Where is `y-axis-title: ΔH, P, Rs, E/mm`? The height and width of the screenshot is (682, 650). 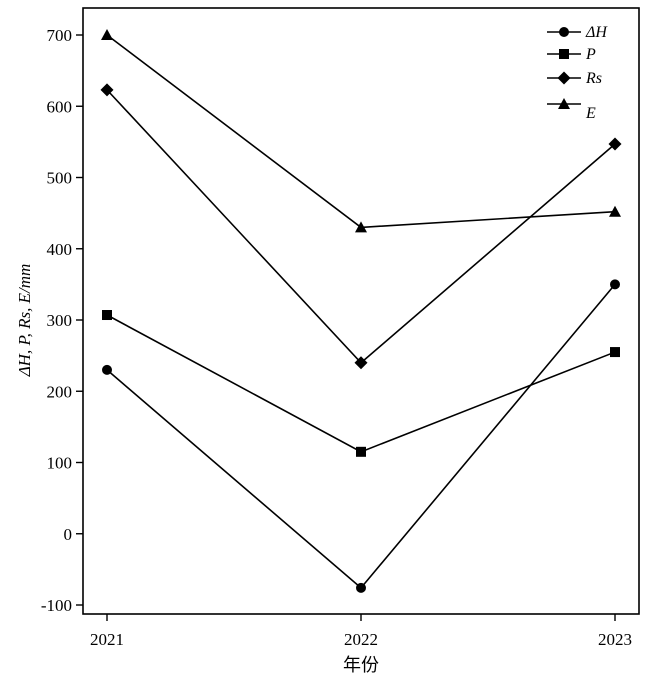
y-axis-title: ΔH, P, Rs, E/mm is located at coordinates (24, 321).